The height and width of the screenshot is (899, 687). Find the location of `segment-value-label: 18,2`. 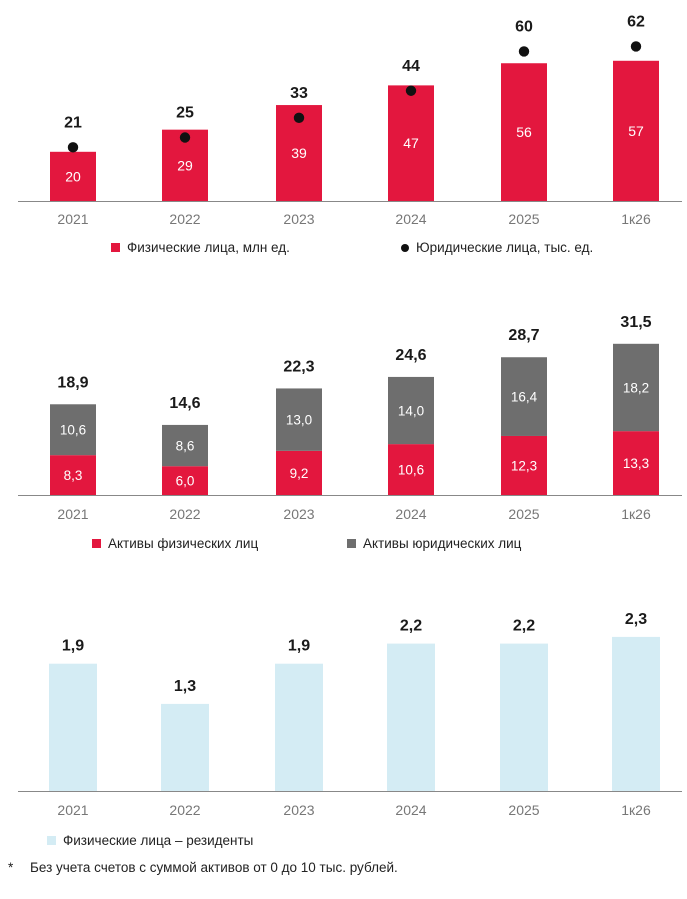

segment-value-label: 18,2 is located at coordinates (636, 387).